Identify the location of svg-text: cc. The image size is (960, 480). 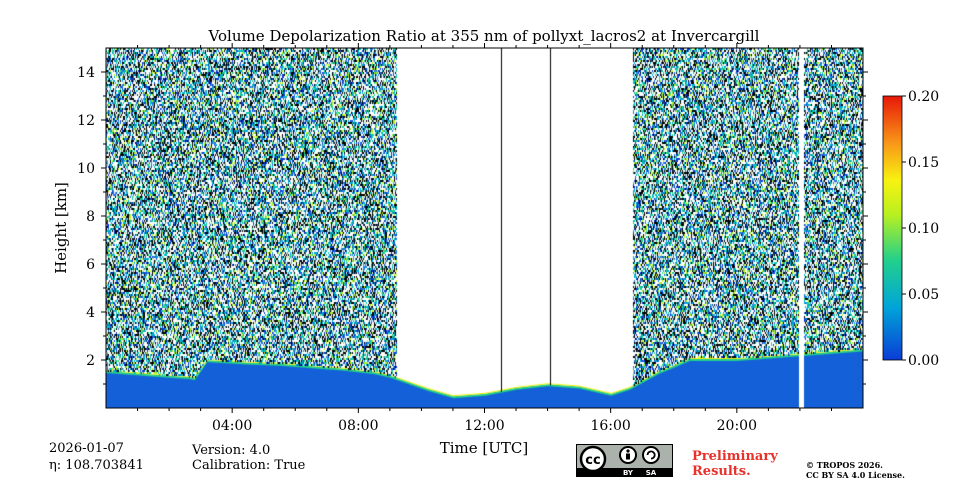
(592, 460).